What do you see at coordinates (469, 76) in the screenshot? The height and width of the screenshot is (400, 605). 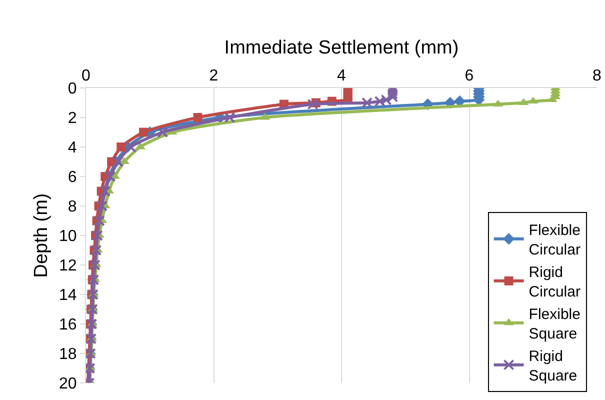 I see `x-tick-label: 6` at bounding box center [469, 76].